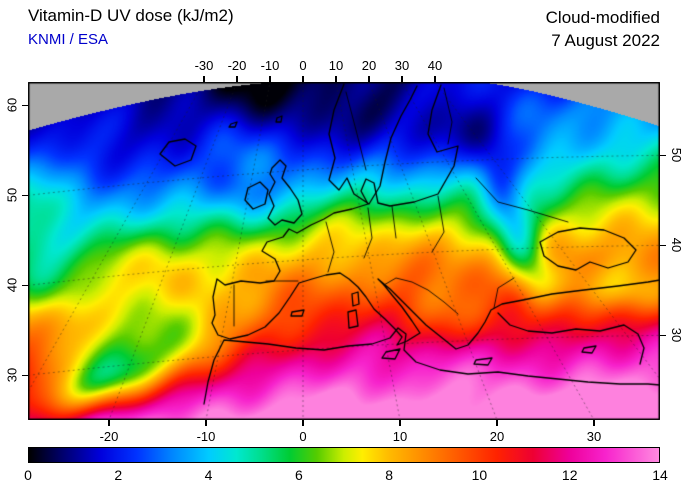 The width and height of the screenshot is (688, 490). I want to click on colorbar-tick-label: 2, so click(118, 475).